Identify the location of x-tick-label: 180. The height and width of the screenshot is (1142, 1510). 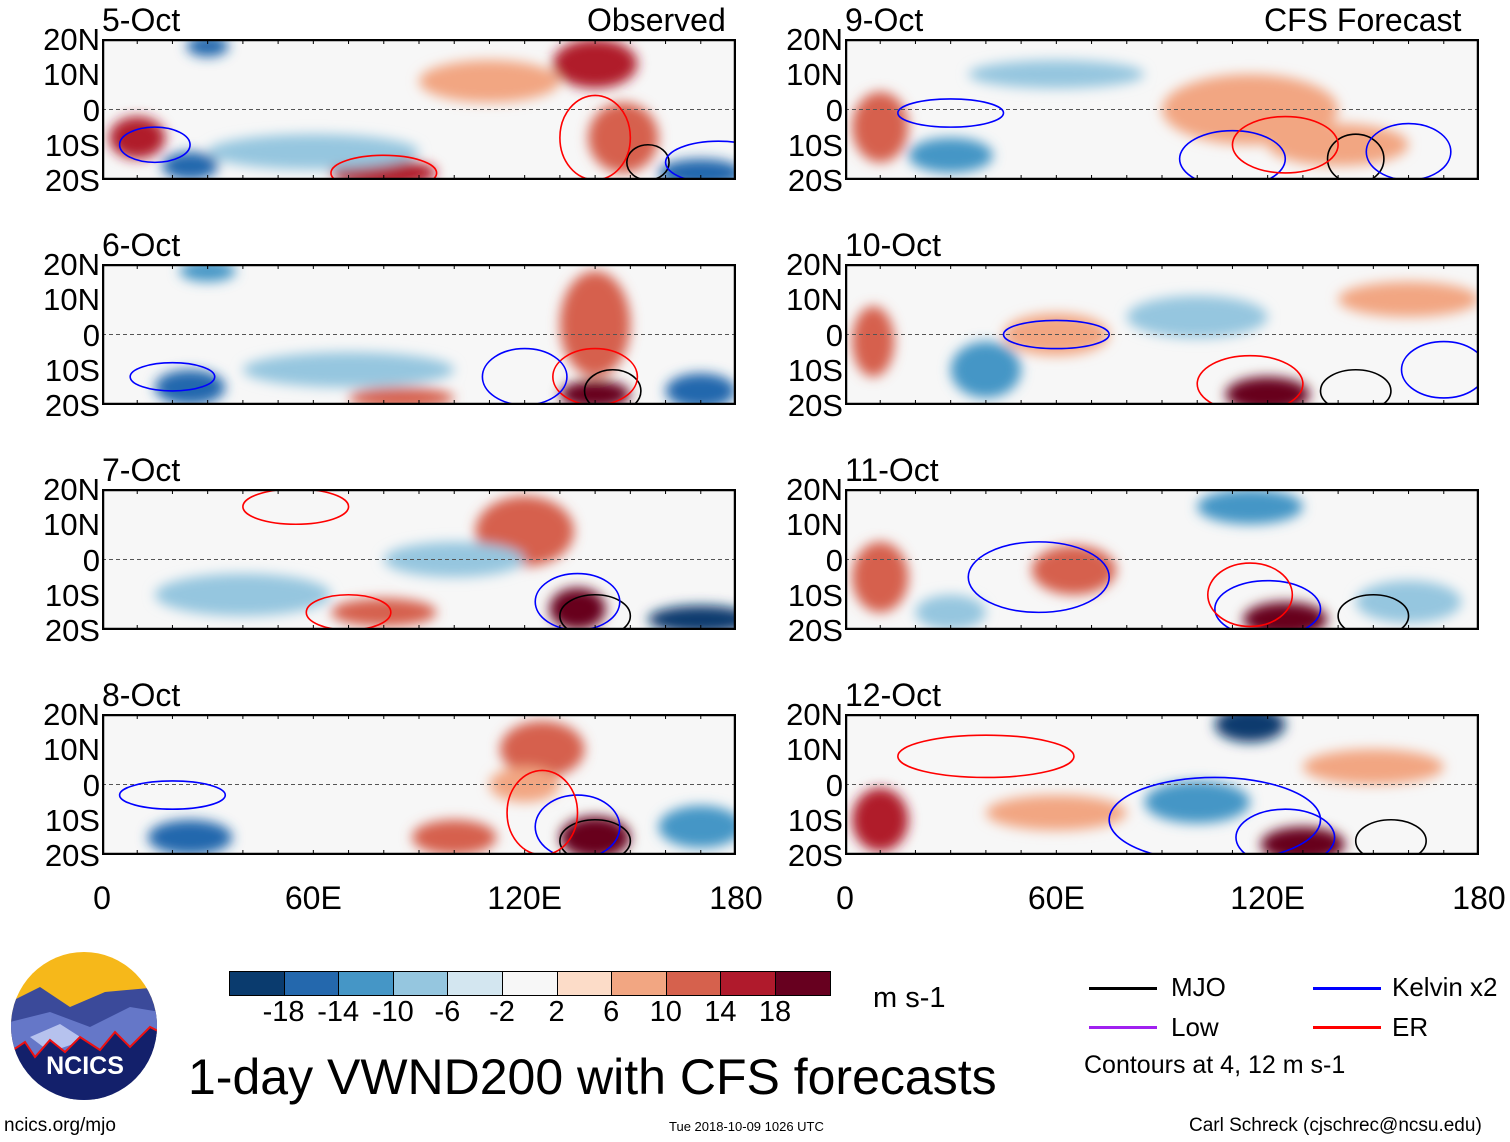
(1479, 898).